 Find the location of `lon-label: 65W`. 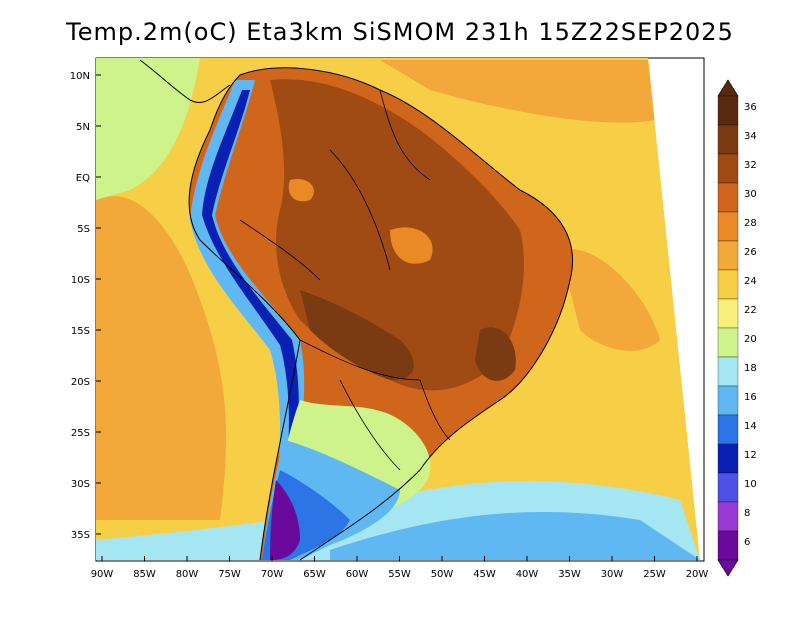

lon-label: 65W is located at coordinates (314, 574).